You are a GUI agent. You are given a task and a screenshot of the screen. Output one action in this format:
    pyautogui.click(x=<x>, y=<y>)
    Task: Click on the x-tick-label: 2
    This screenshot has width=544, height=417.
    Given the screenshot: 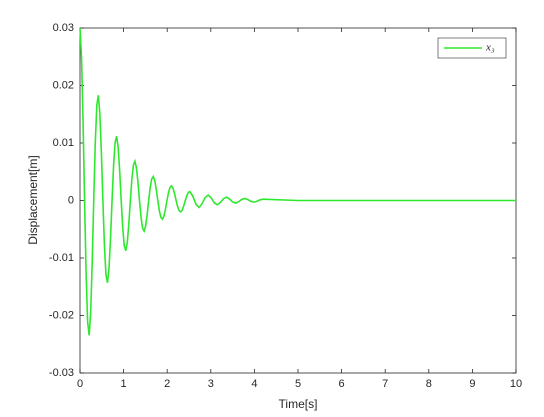 What is the action you would take?
    pyautogui.click(x=167, y=384)
    